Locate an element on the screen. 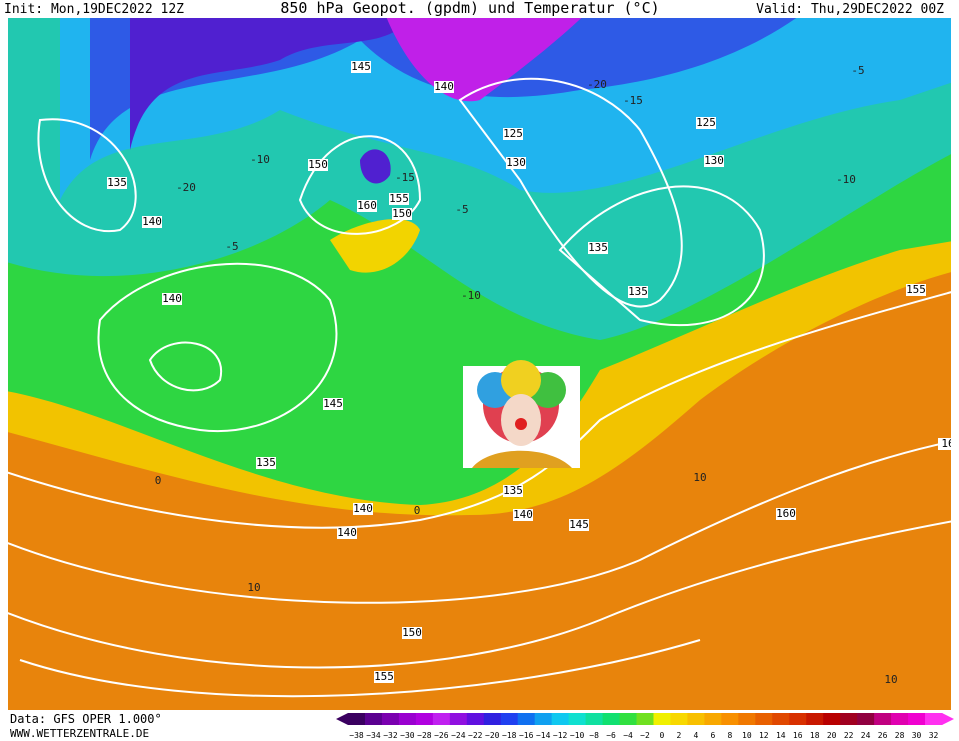  colorbar-label: 12 is located at coordinates (764, 735).